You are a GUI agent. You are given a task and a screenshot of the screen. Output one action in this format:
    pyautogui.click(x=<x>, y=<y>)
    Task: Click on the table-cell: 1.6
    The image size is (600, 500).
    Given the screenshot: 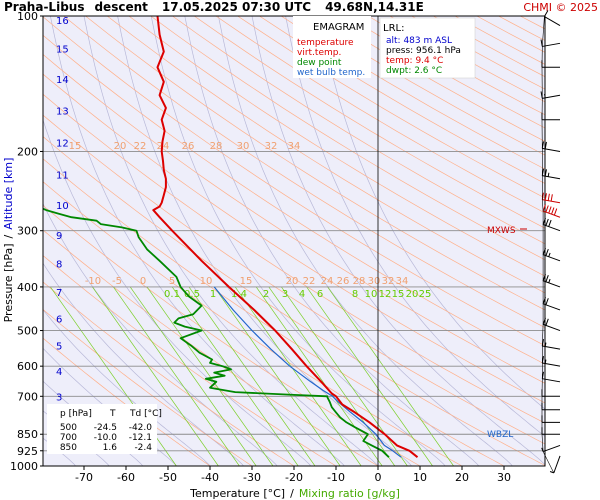 What is the action you would take?
    pyautogui.click(x=110, y=448)
    